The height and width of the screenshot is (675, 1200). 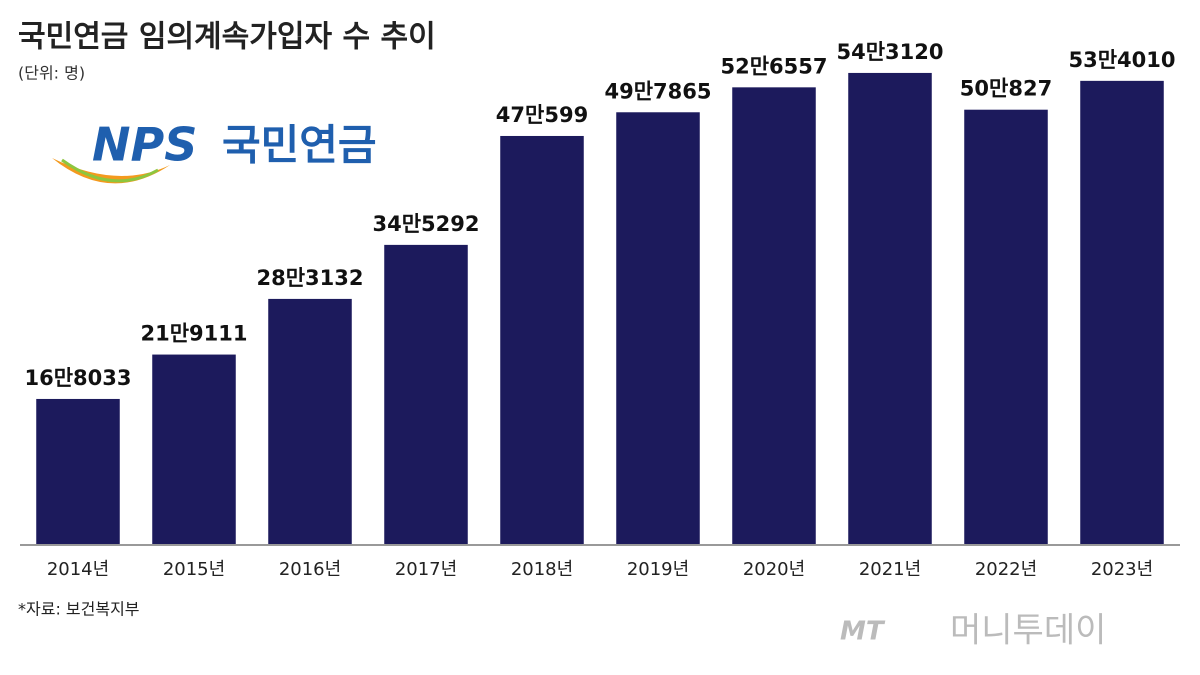 What do you see at coordinates (144, 145) in the screenshot?
I see `logo-mark: NPS` at bounding box center [144, 145].